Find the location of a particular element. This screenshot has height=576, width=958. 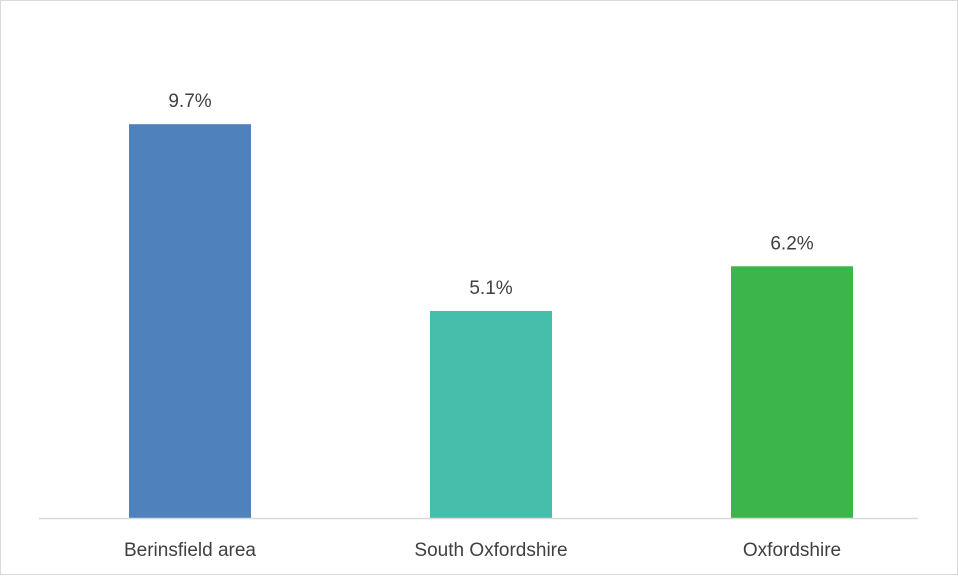

bar-oxfordshire is located at coordinates (792, 392).